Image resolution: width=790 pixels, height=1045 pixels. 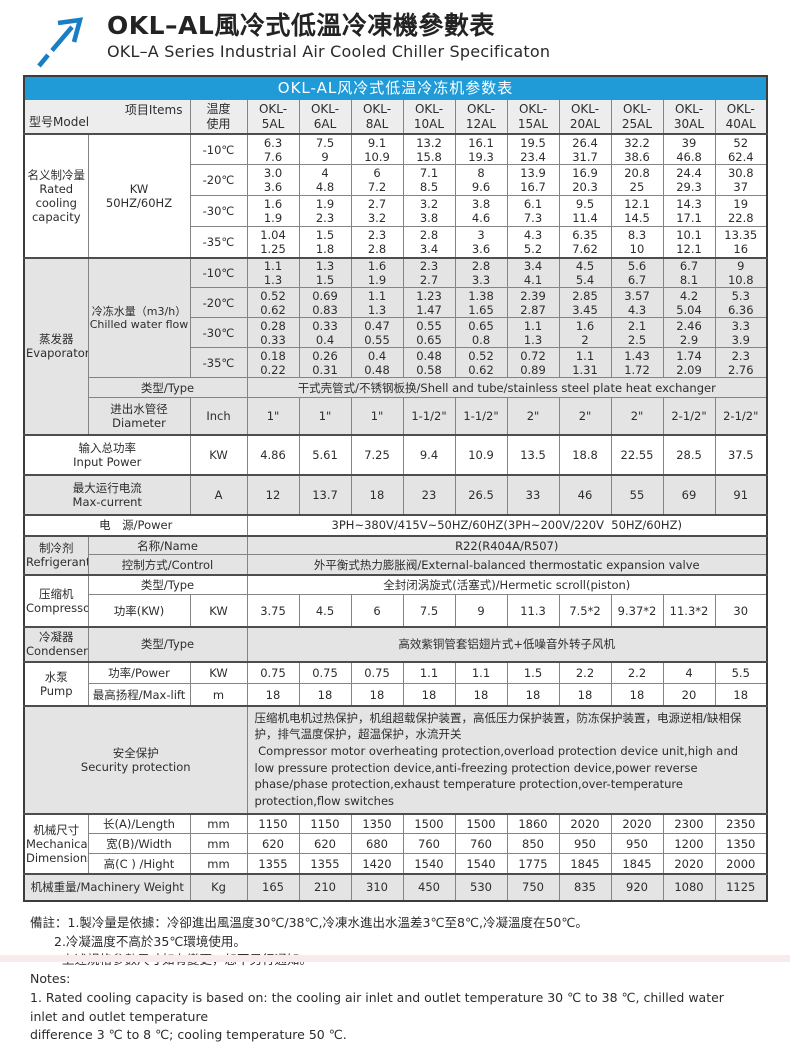 I want to click on compressor-power-value-cell: 9, so click(x=481, y=611).